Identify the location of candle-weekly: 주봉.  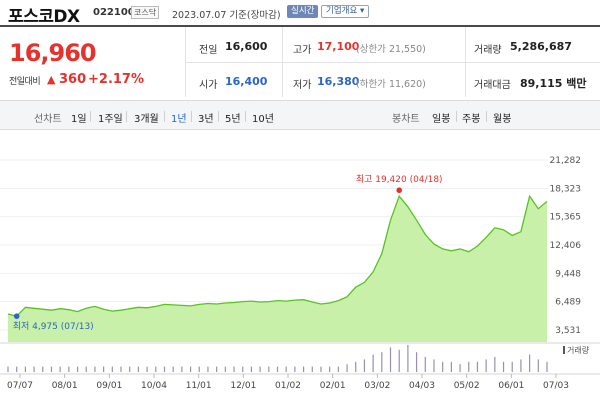
(471, 119).